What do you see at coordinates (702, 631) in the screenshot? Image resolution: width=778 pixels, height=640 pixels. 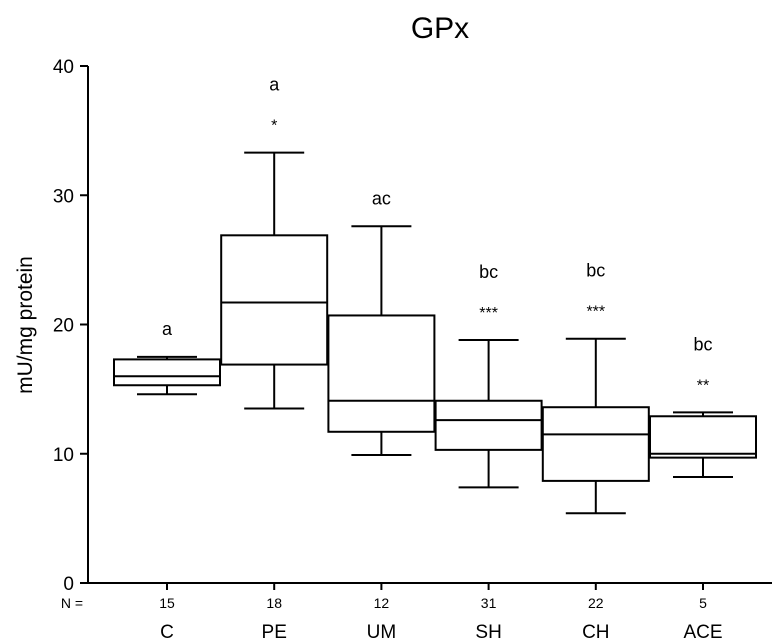 I see `x-category-label: ACE` at bounding box center [702, 631].